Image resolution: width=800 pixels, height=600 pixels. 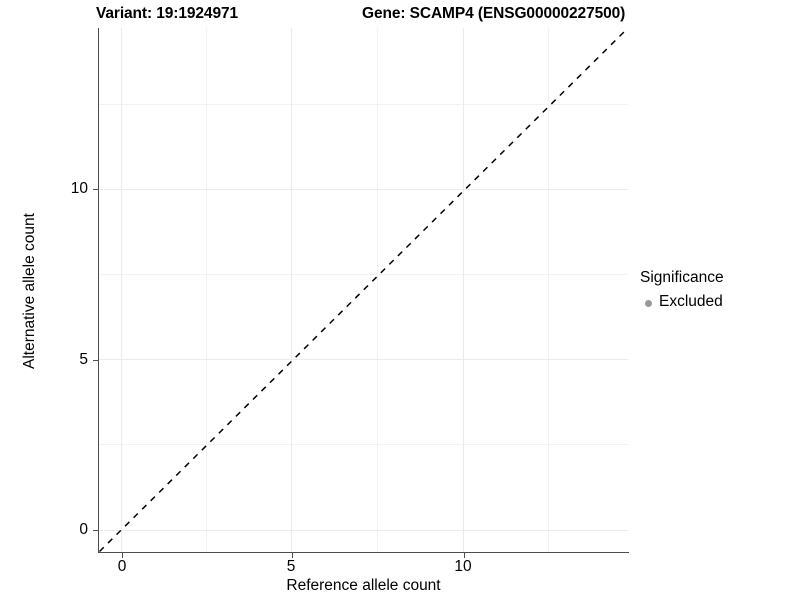 I want to click on legend-item-label: Excluded, so click(x=691, y=301).